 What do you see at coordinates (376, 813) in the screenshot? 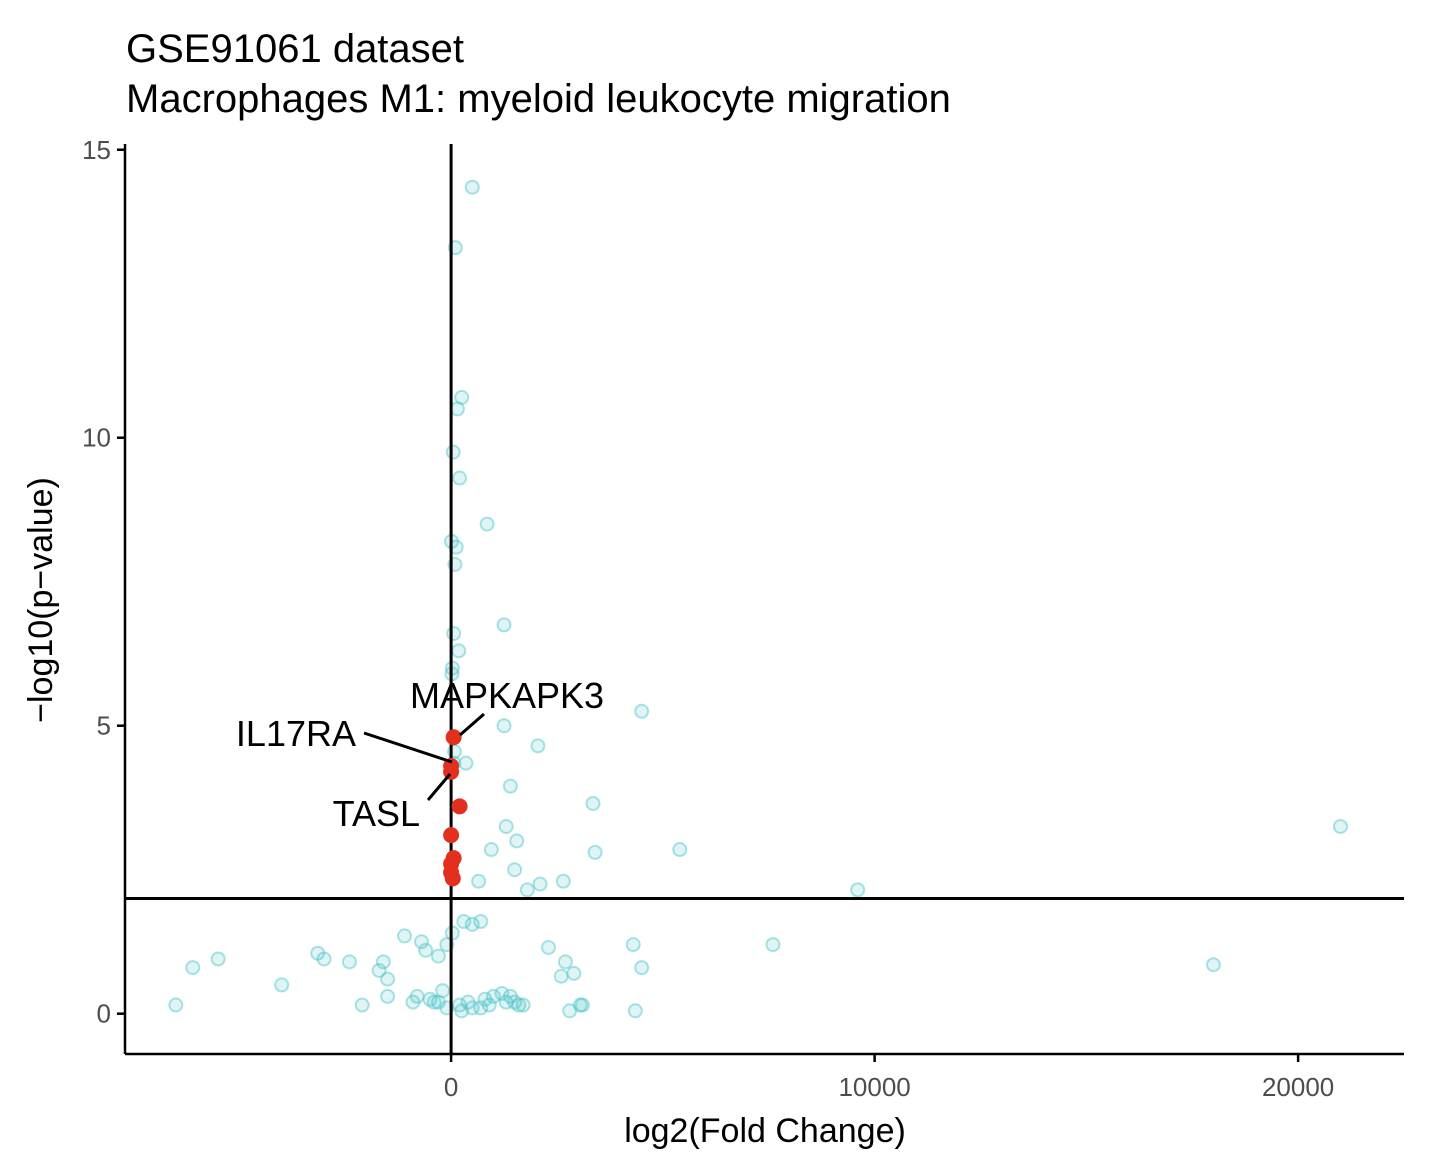
I see `gene-label: TASL` at bounding box center [376, 813].